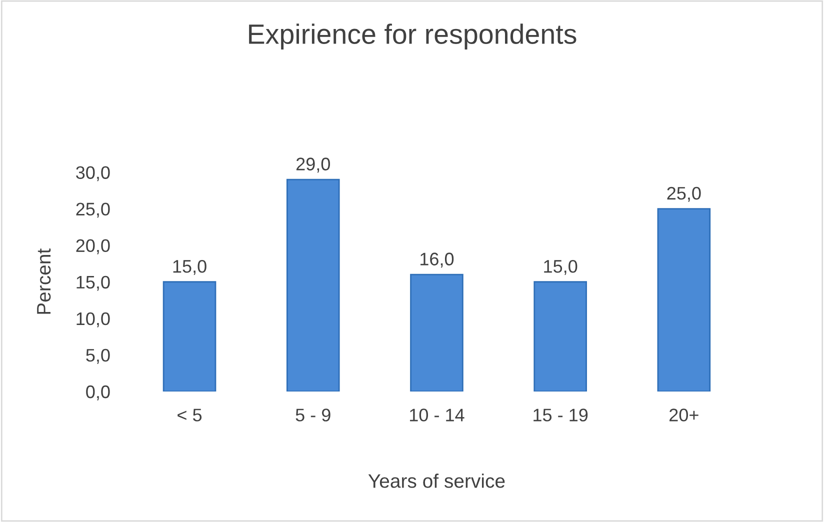  Describe the element at coordinates (93, 210) in the screenshot. I see `y-tick-label: 25,0` at that location.